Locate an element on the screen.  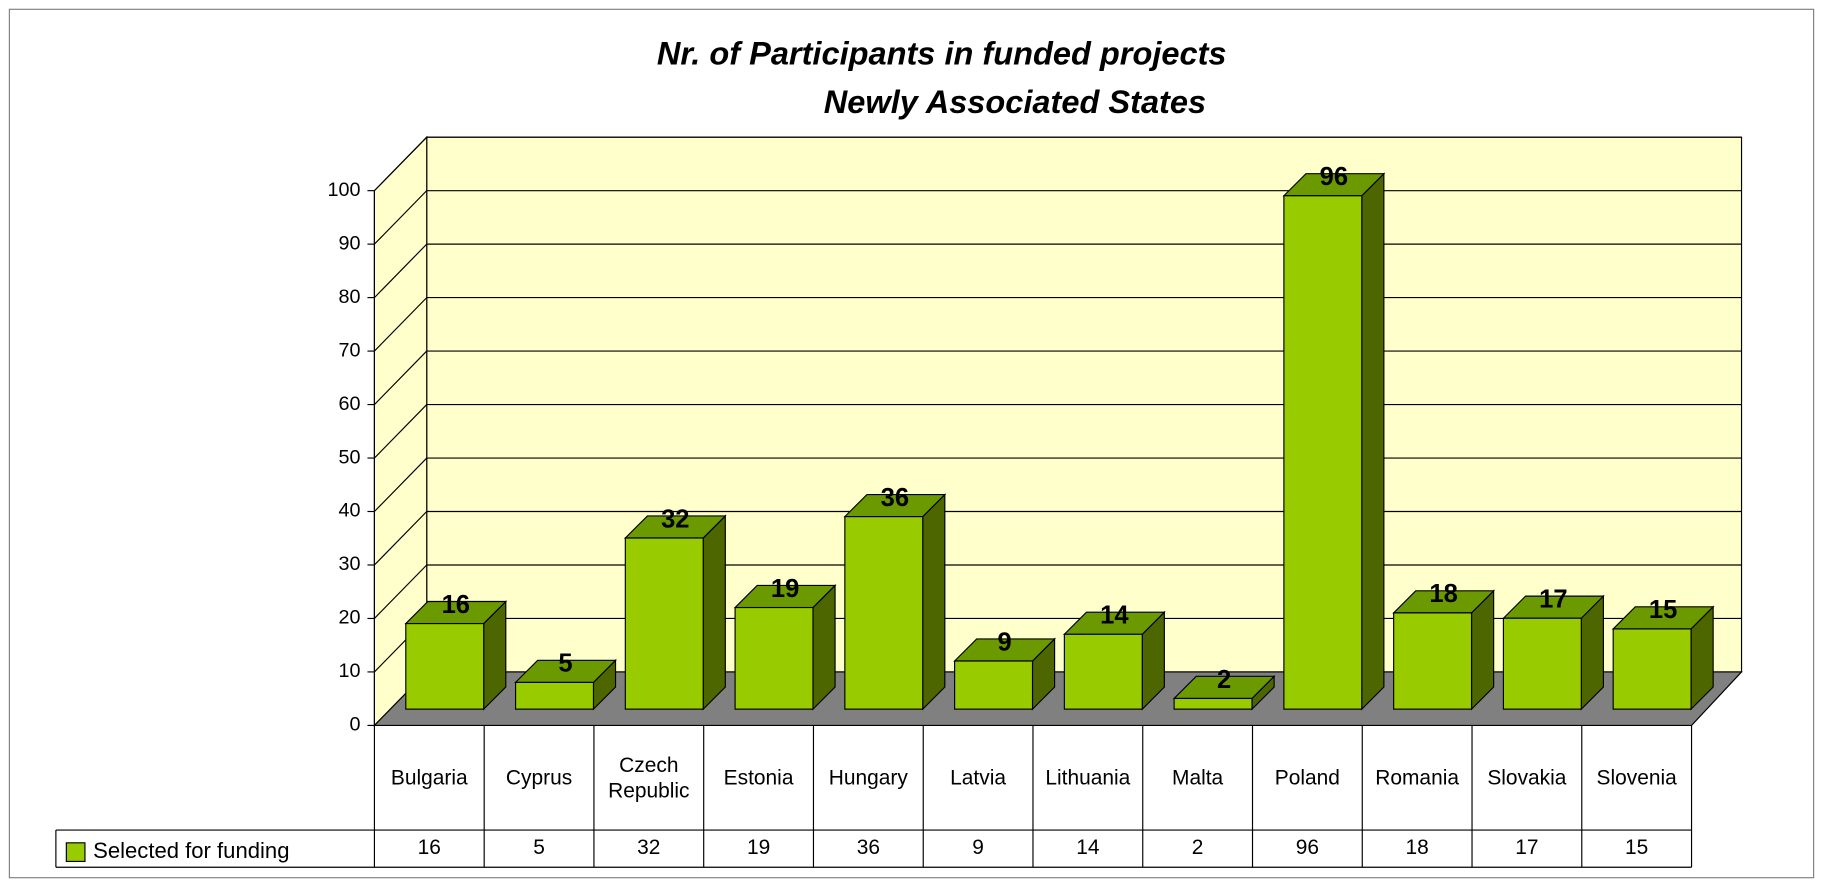
y-tick-label: 100 is located at coordinates (344, 190).